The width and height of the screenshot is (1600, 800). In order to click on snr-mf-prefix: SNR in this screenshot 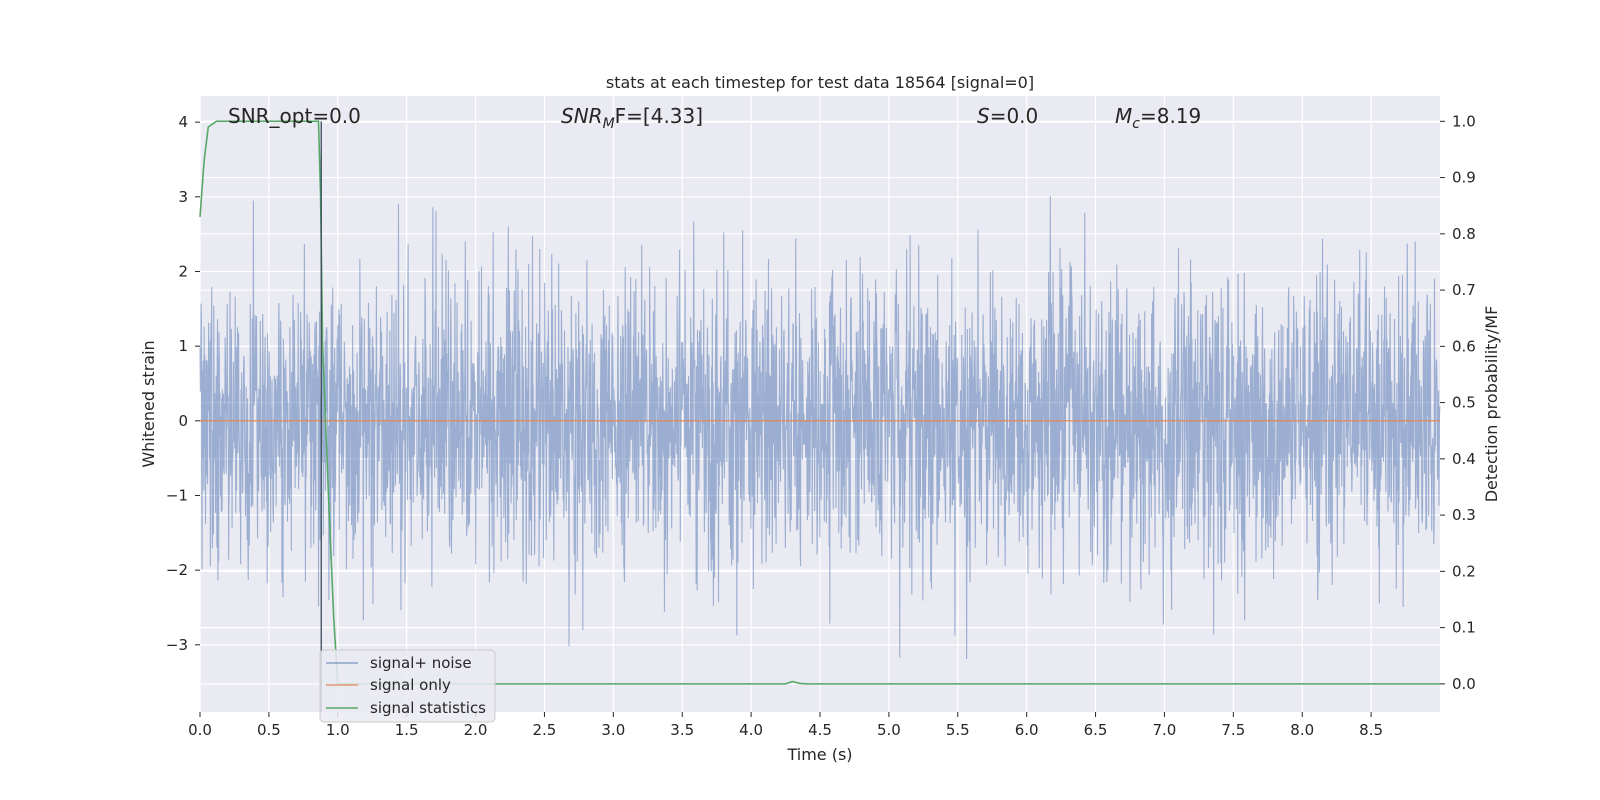, I will do `click(582, 116)`.